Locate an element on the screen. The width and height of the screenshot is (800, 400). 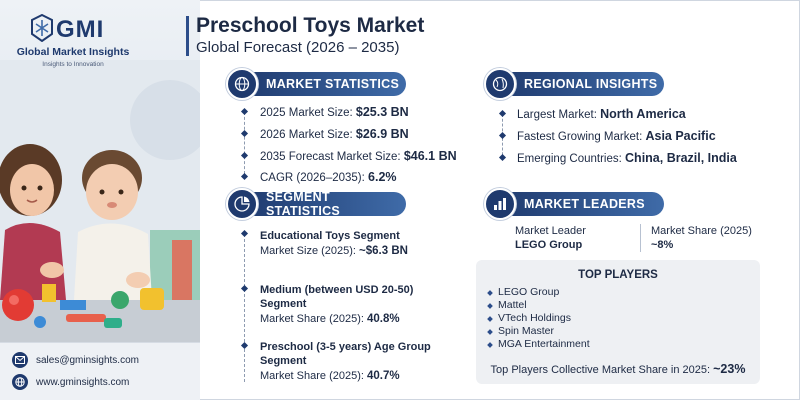
market-leaders-header: MARKET LEADERS is located at coordinates (574, 204).